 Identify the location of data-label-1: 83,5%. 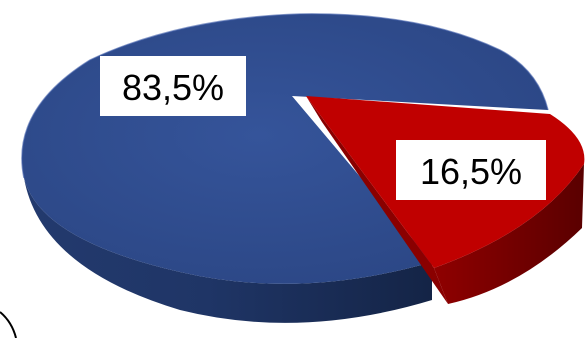
(173, 86).